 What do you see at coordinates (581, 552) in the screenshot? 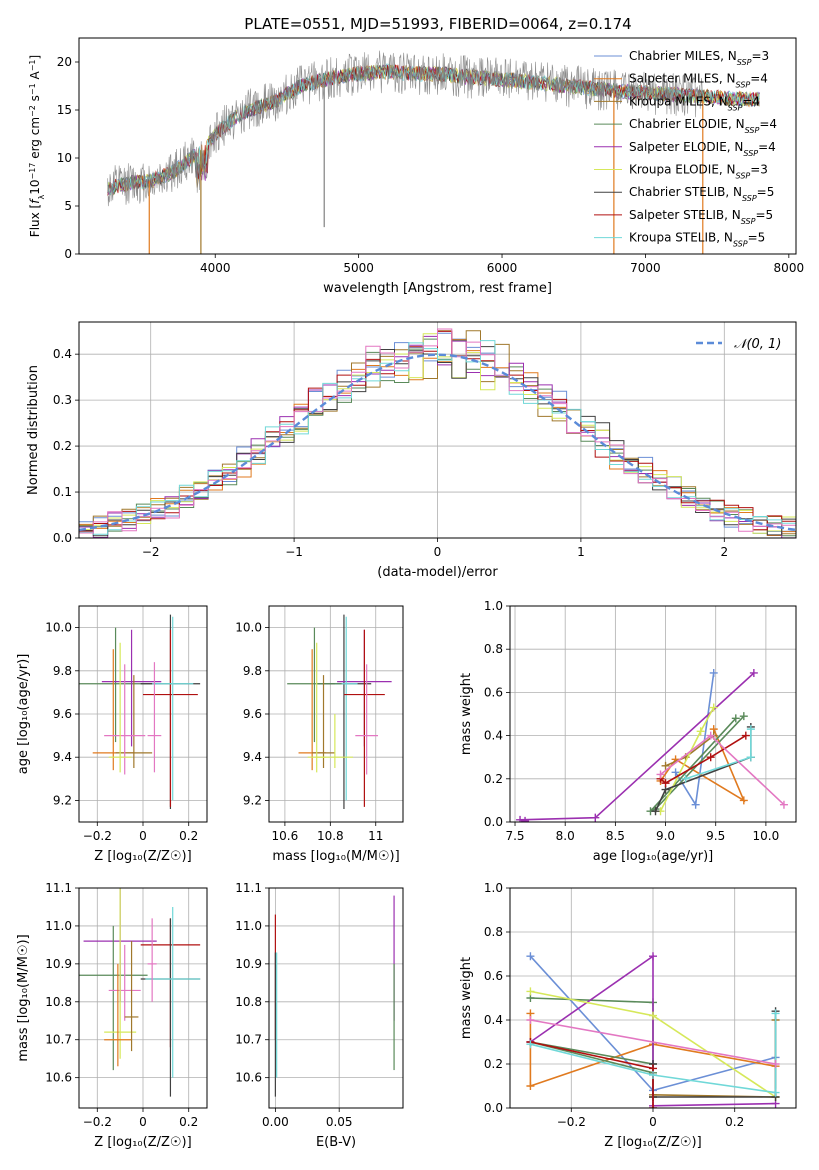
I see `x-tick-label: 1` at bounding box center [581, 552].